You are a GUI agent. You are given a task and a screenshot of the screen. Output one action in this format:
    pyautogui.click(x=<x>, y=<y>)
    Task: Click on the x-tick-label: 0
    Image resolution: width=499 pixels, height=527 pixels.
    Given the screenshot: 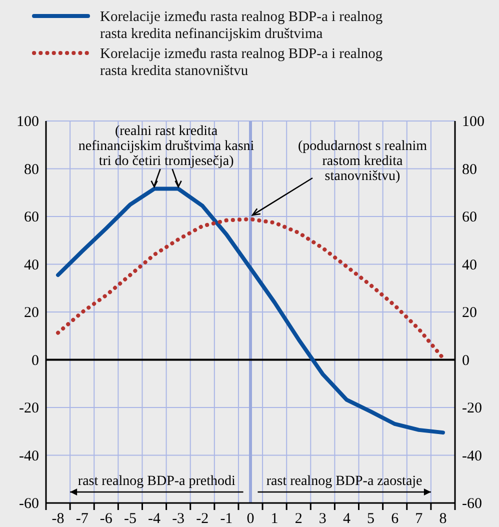 What is the action you would take?
    pyautogui.click(x=250, y=519)
    